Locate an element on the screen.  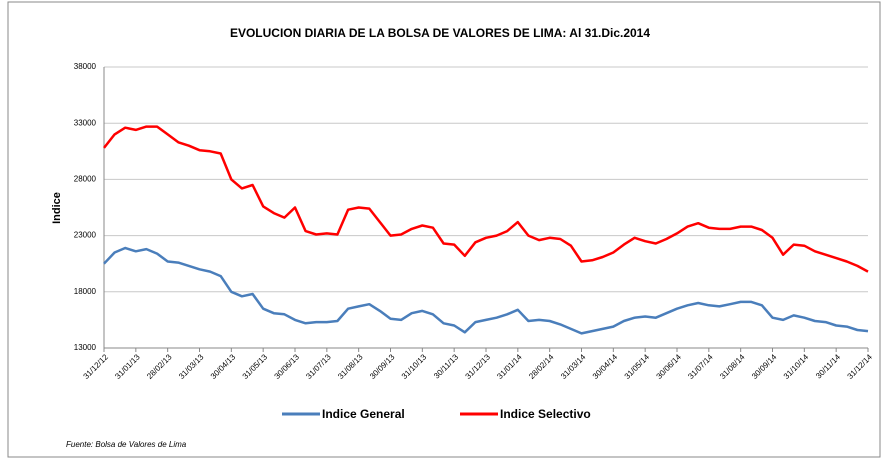
y-tick-label: 33000 is located at coordinates (85, 122).